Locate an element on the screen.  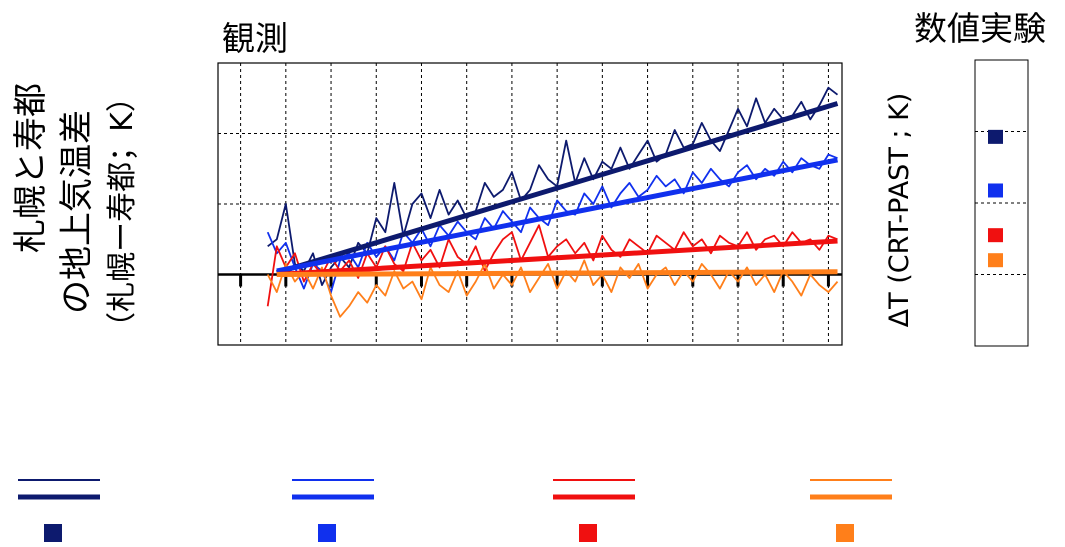
main-y-label-line1: 札幌と寿都 is located at coordinates (31, 168).